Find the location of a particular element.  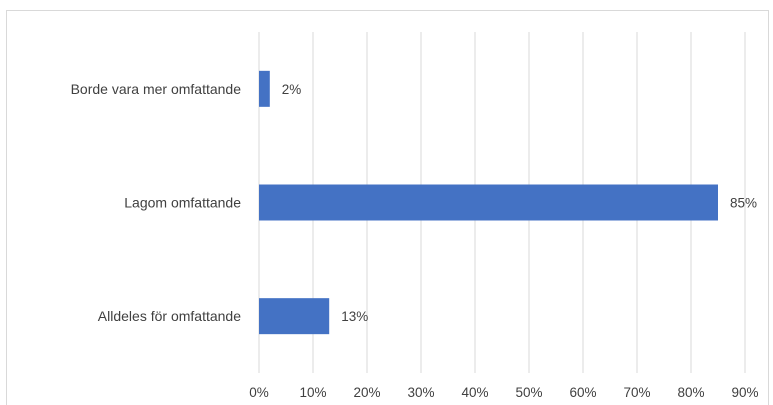

category-label: Lagom omfattande is located at coordinates (182, 203).